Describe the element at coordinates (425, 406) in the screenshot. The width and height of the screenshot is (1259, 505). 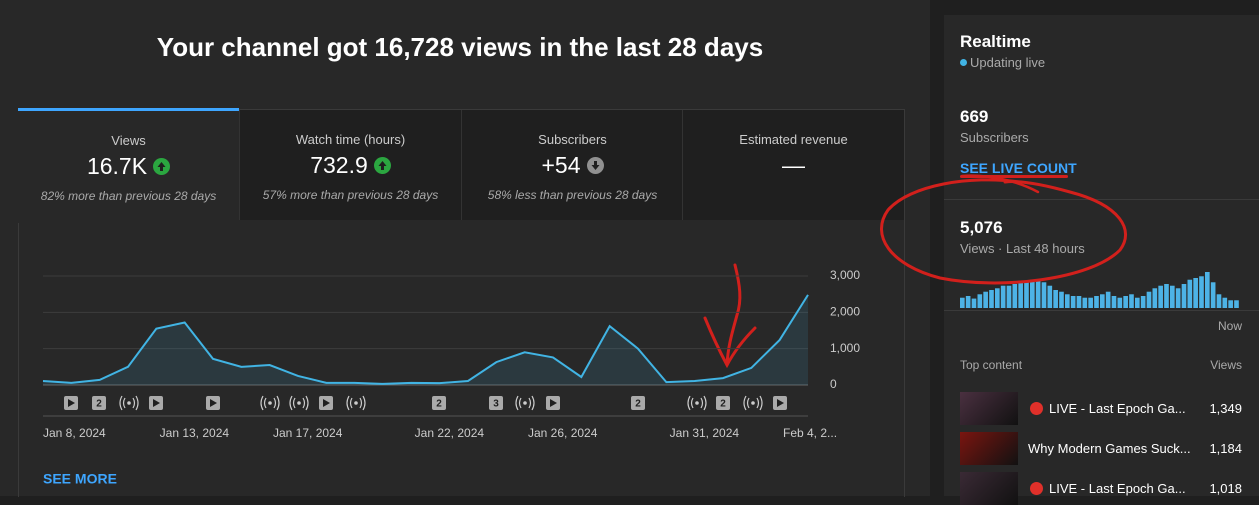
I see `event-icons: 2 2 3 2 2` at that location.